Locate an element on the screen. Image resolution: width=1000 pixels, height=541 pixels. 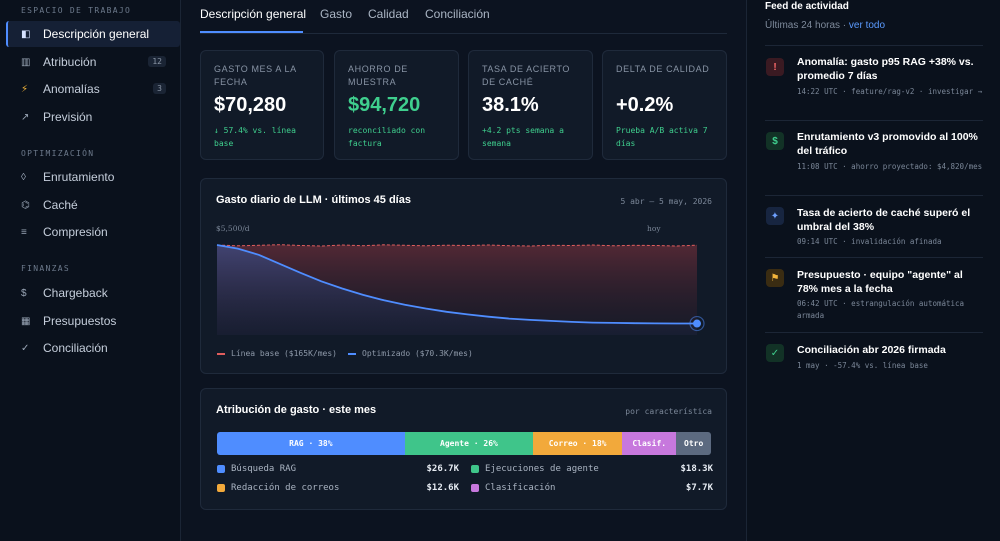
sidebar-item-routing: ◊ Enrutamiento is located at coordinates (93, 177).